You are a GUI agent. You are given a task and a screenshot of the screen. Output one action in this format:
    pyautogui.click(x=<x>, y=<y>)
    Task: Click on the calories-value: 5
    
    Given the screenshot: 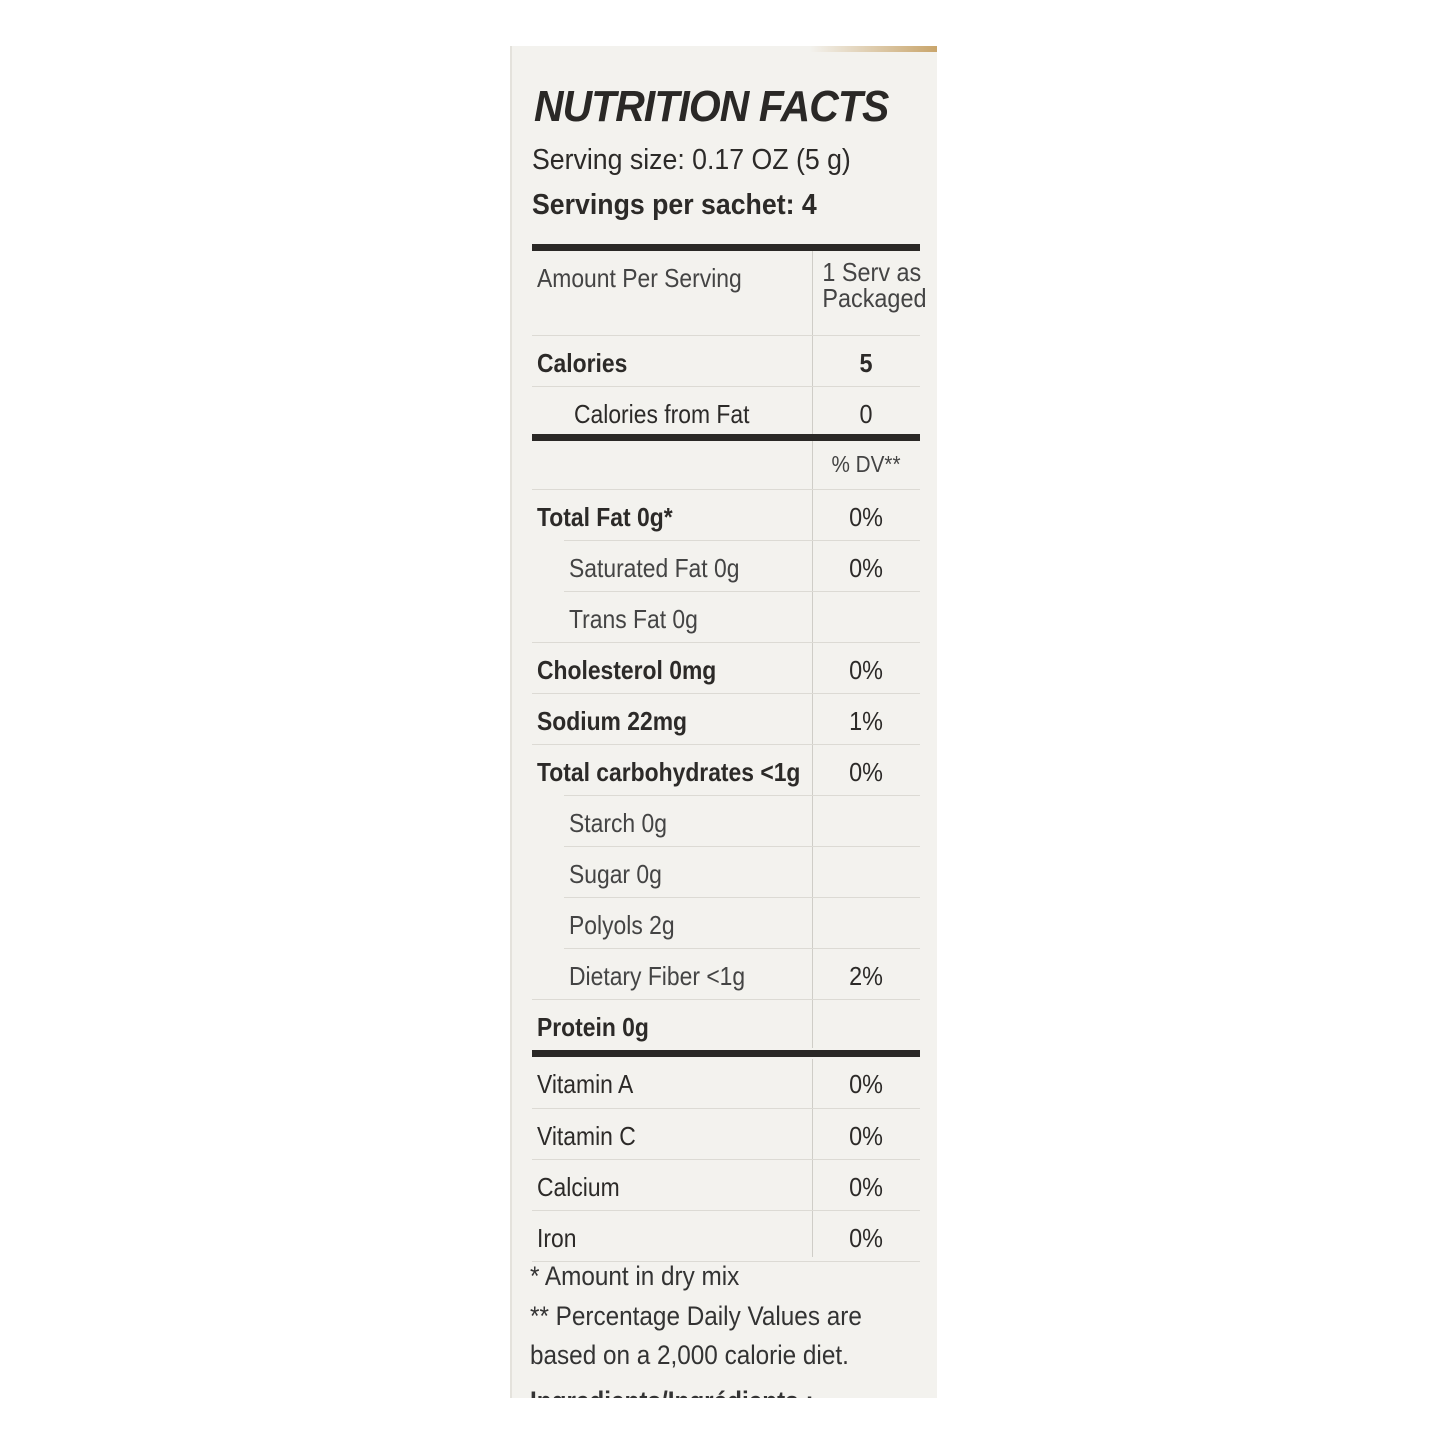 What is the action you would take?
    pyautogui.click(x=866, y=363)
    